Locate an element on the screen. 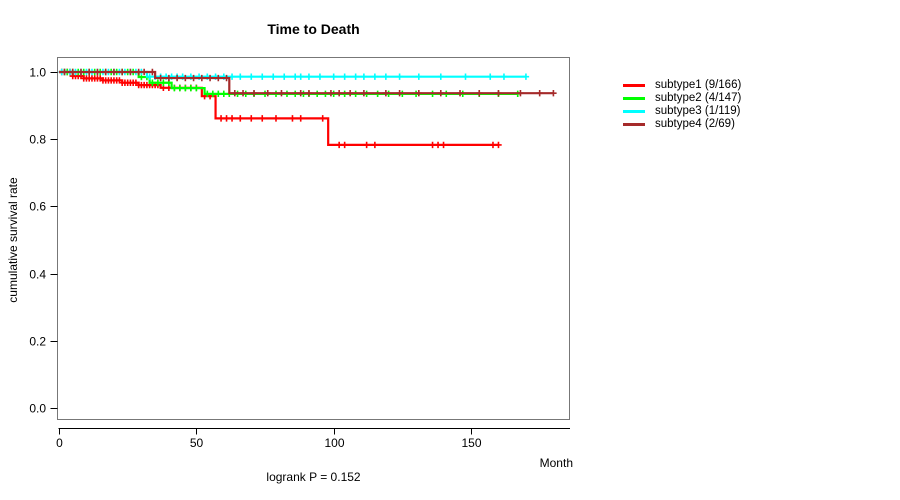 This screenshot has height=500, width=900. chart-title: Time to Death is located at coordinates (313, 29).